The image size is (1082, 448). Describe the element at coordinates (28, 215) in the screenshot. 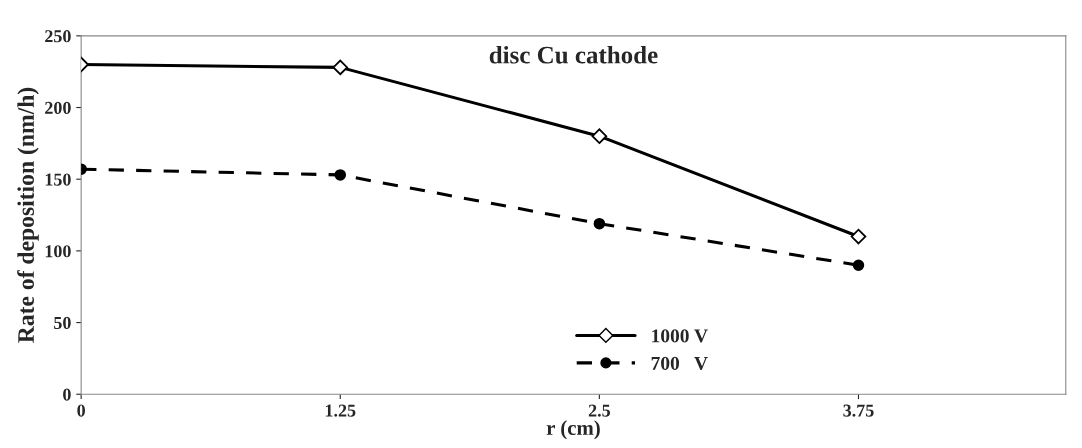

I see `y-axis-title: Rate of deposition (nm/h)` at that location.